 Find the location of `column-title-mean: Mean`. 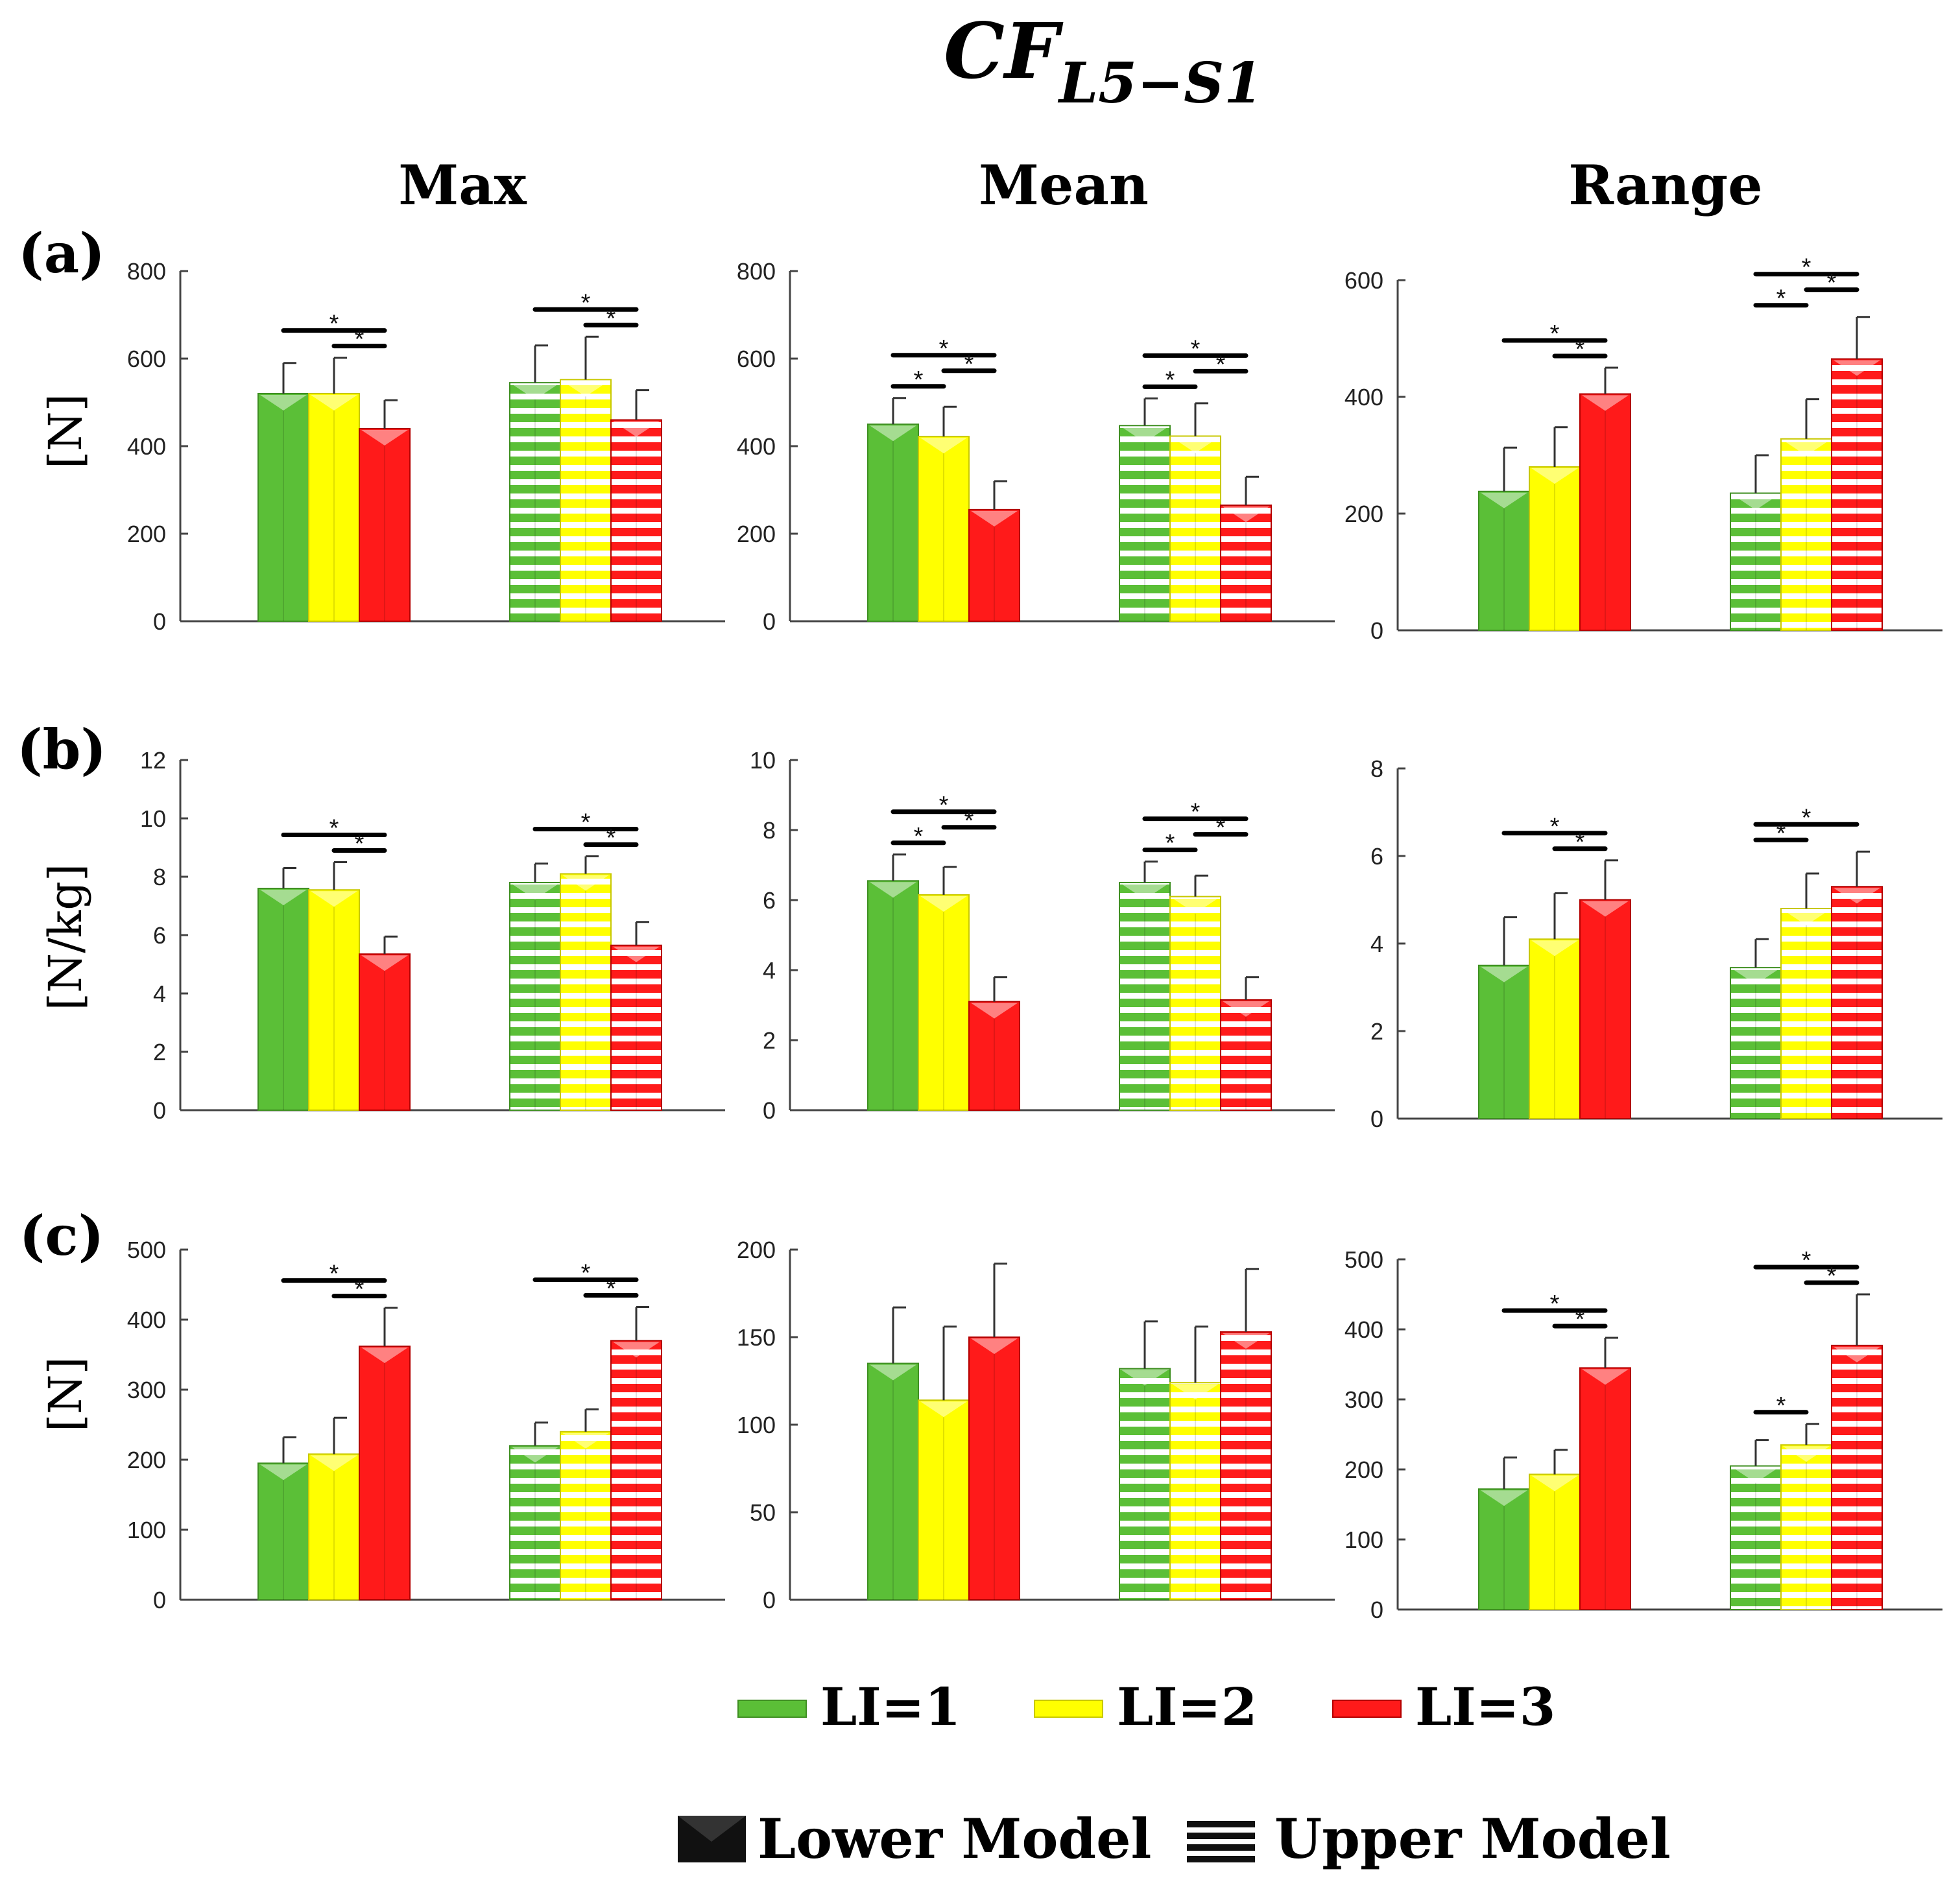

column-title-mean: Mean is located at coordinates (1064, 185).